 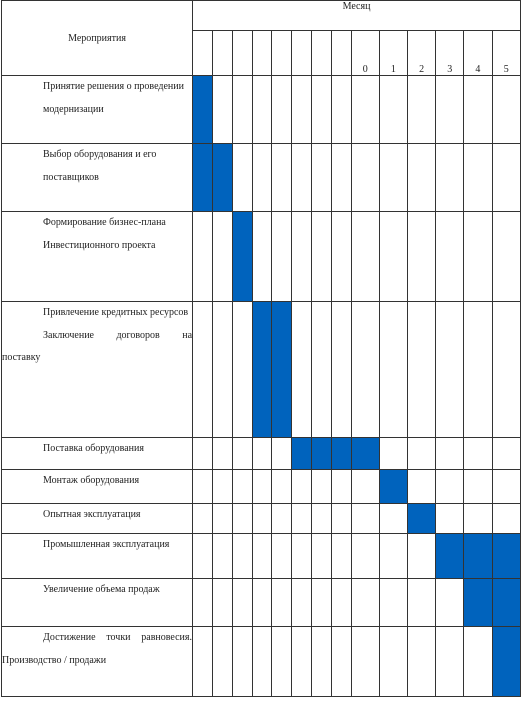 I want to click on table-row: Выбор оборудования и его поставщиков, so click(x=260, y=177).